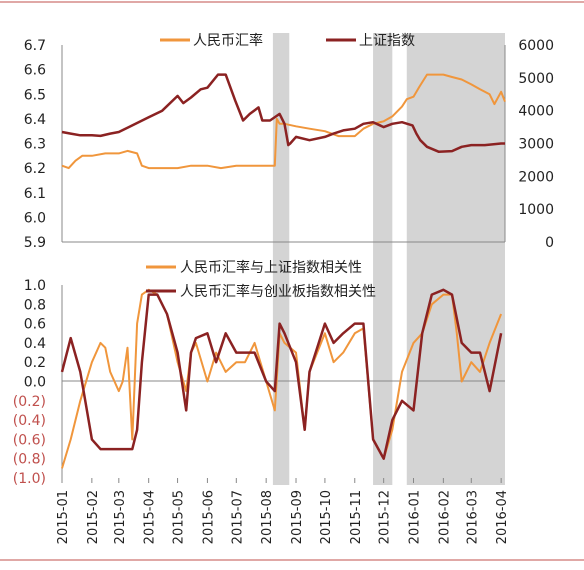 This screenshot has height=570, width=584. I want to click on date-tick-label: 2015-02, so click(93, 517).